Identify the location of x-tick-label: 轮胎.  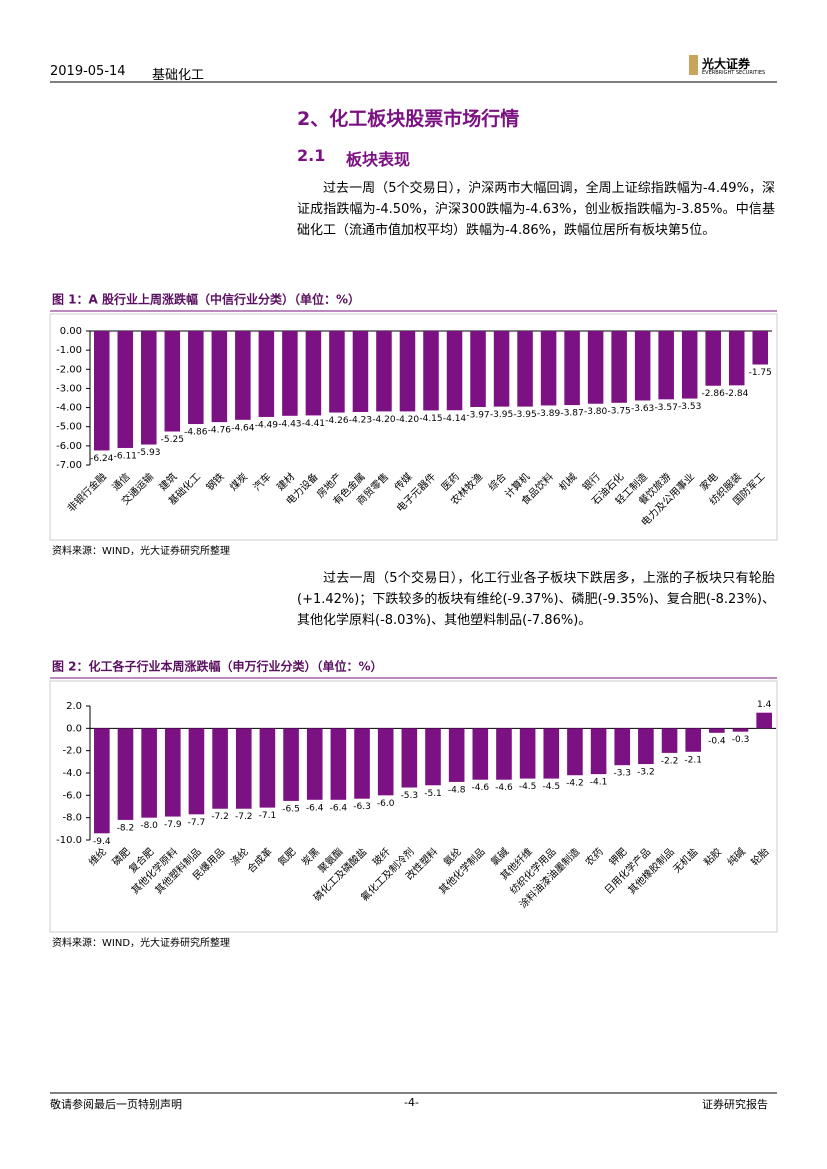
(759, 856).